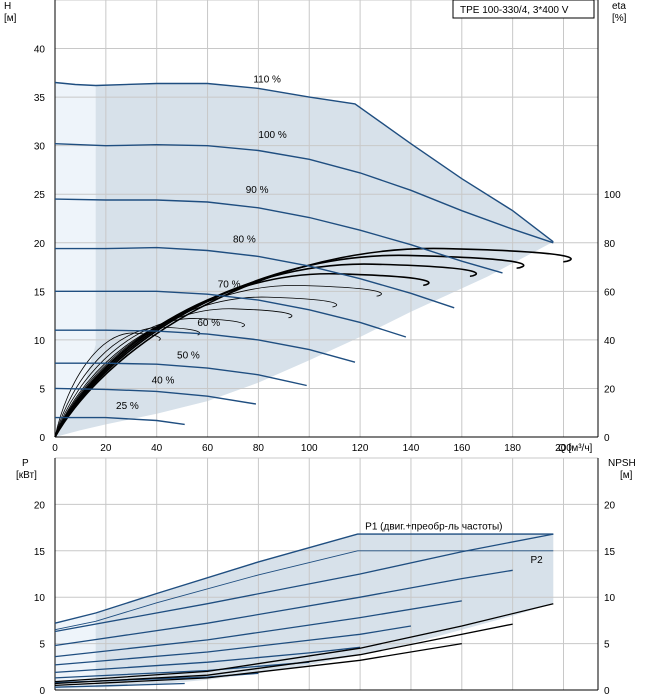 The height and width of the screenshot is (700, 658). I want to click on x-axis-label: Q [м³/ч], so click(575, 448).